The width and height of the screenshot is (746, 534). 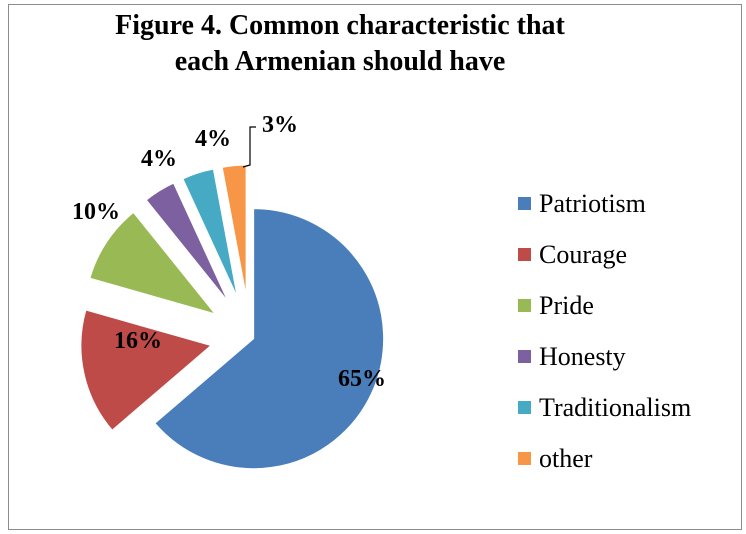 What do you see at coordinates (583, 254) in the screenshot?
I see `legend-label: Courage` at bounding box center [583, 254].